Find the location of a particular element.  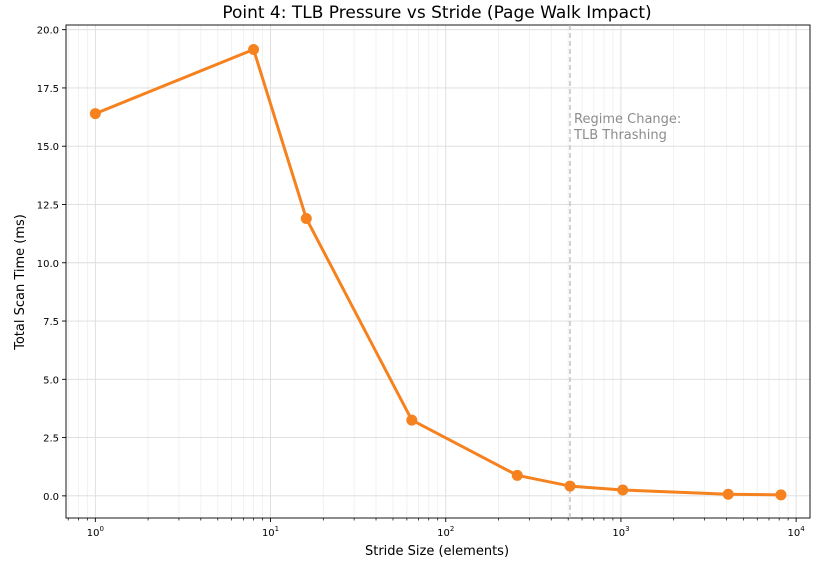

regime-change-annotation: Regime Change: TLB Thrashing is located at coordinates (627, 127).